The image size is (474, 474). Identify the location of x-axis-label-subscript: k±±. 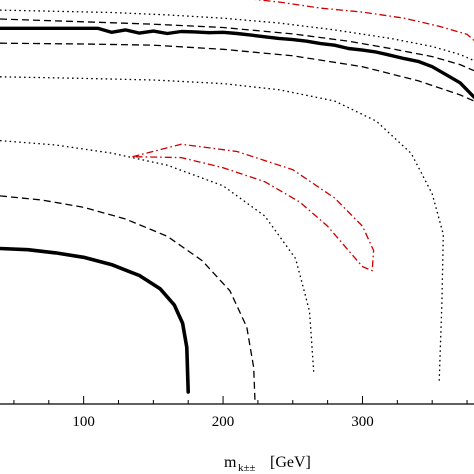
(247, 468).